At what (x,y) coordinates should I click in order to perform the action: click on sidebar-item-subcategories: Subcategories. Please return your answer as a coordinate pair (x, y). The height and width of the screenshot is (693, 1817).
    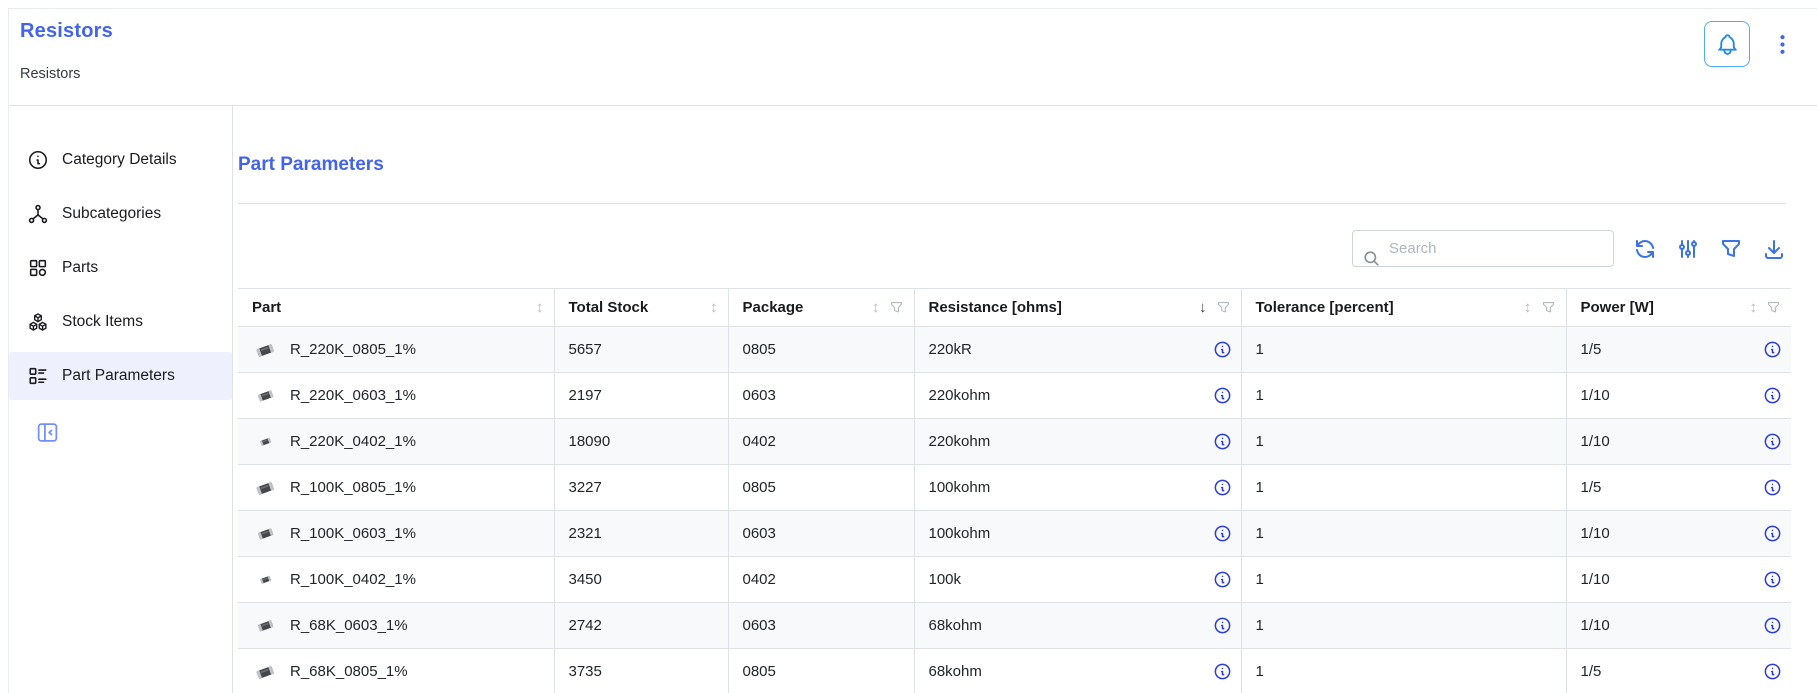
    Looking at the image, I should click on (120, 214).